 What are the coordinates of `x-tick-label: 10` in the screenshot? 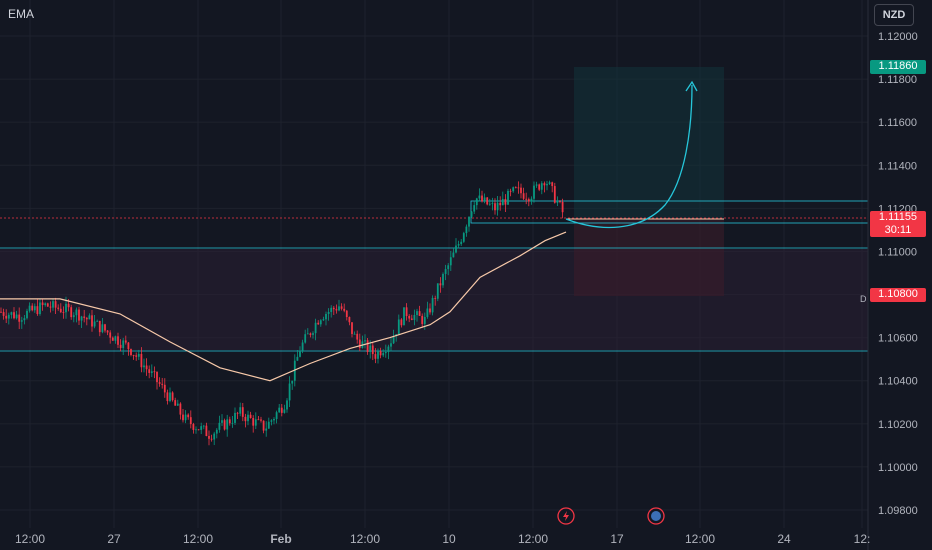 It's located at (449, 539).